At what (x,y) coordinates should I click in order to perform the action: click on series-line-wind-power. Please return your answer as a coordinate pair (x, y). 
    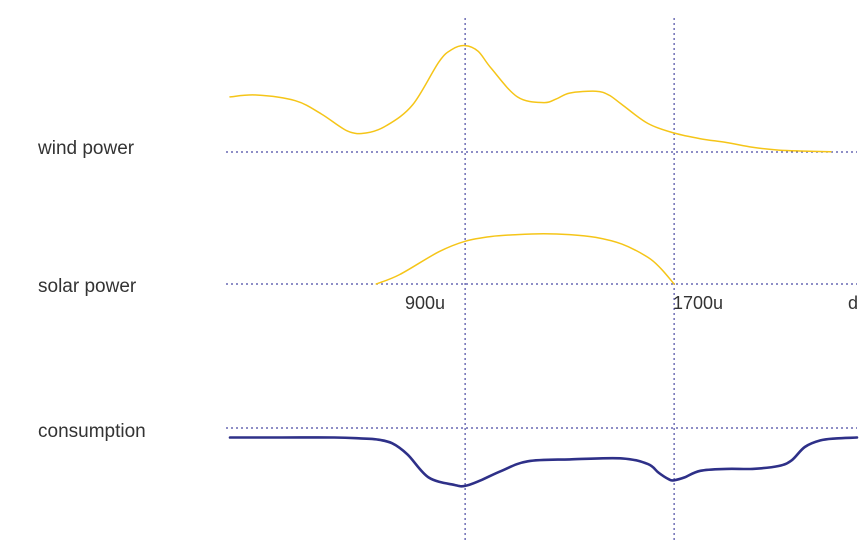
    Looking at the image, I should click on (530, 98).